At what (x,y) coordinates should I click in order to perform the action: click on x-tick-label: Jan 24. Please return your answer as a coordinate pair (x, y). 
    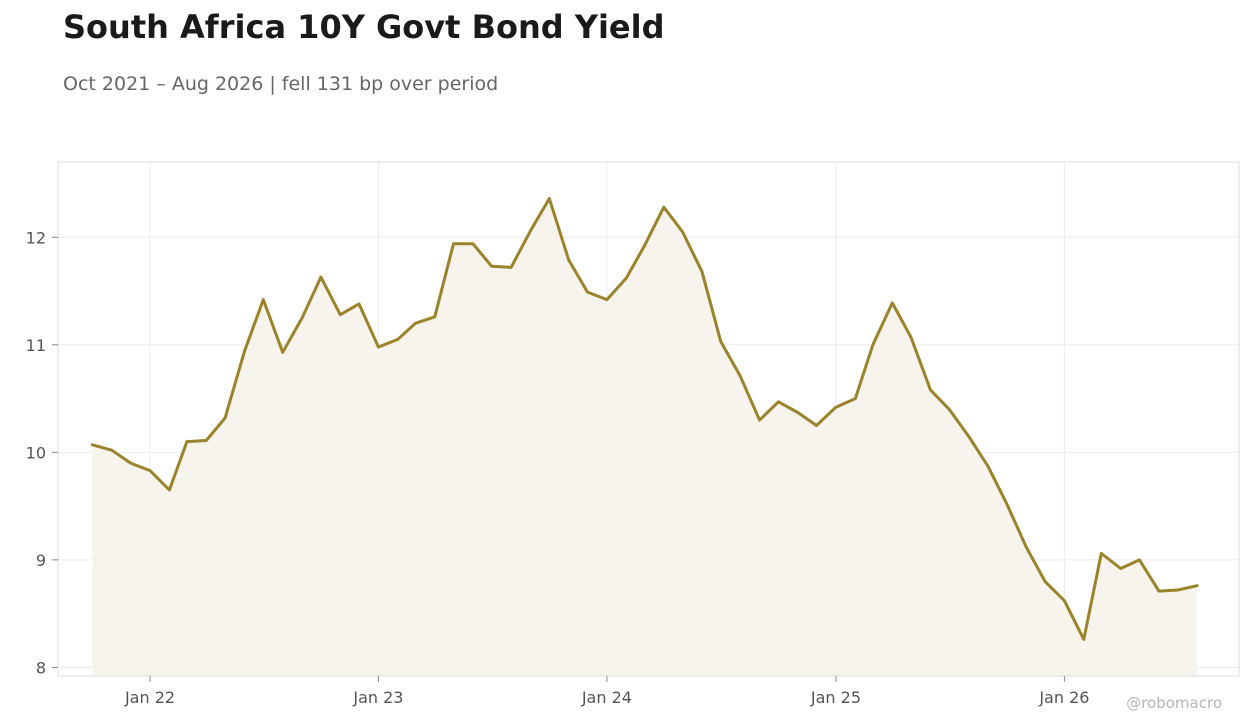
    Looking at the image, I should click on (606, 697).